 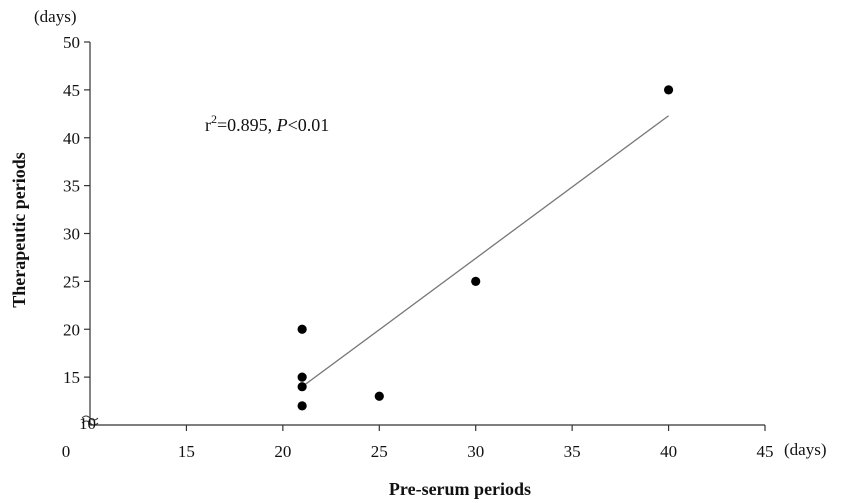 I want to click on regression-annotation: r2=0.895, P<0.01, so click(x=267, y=123).